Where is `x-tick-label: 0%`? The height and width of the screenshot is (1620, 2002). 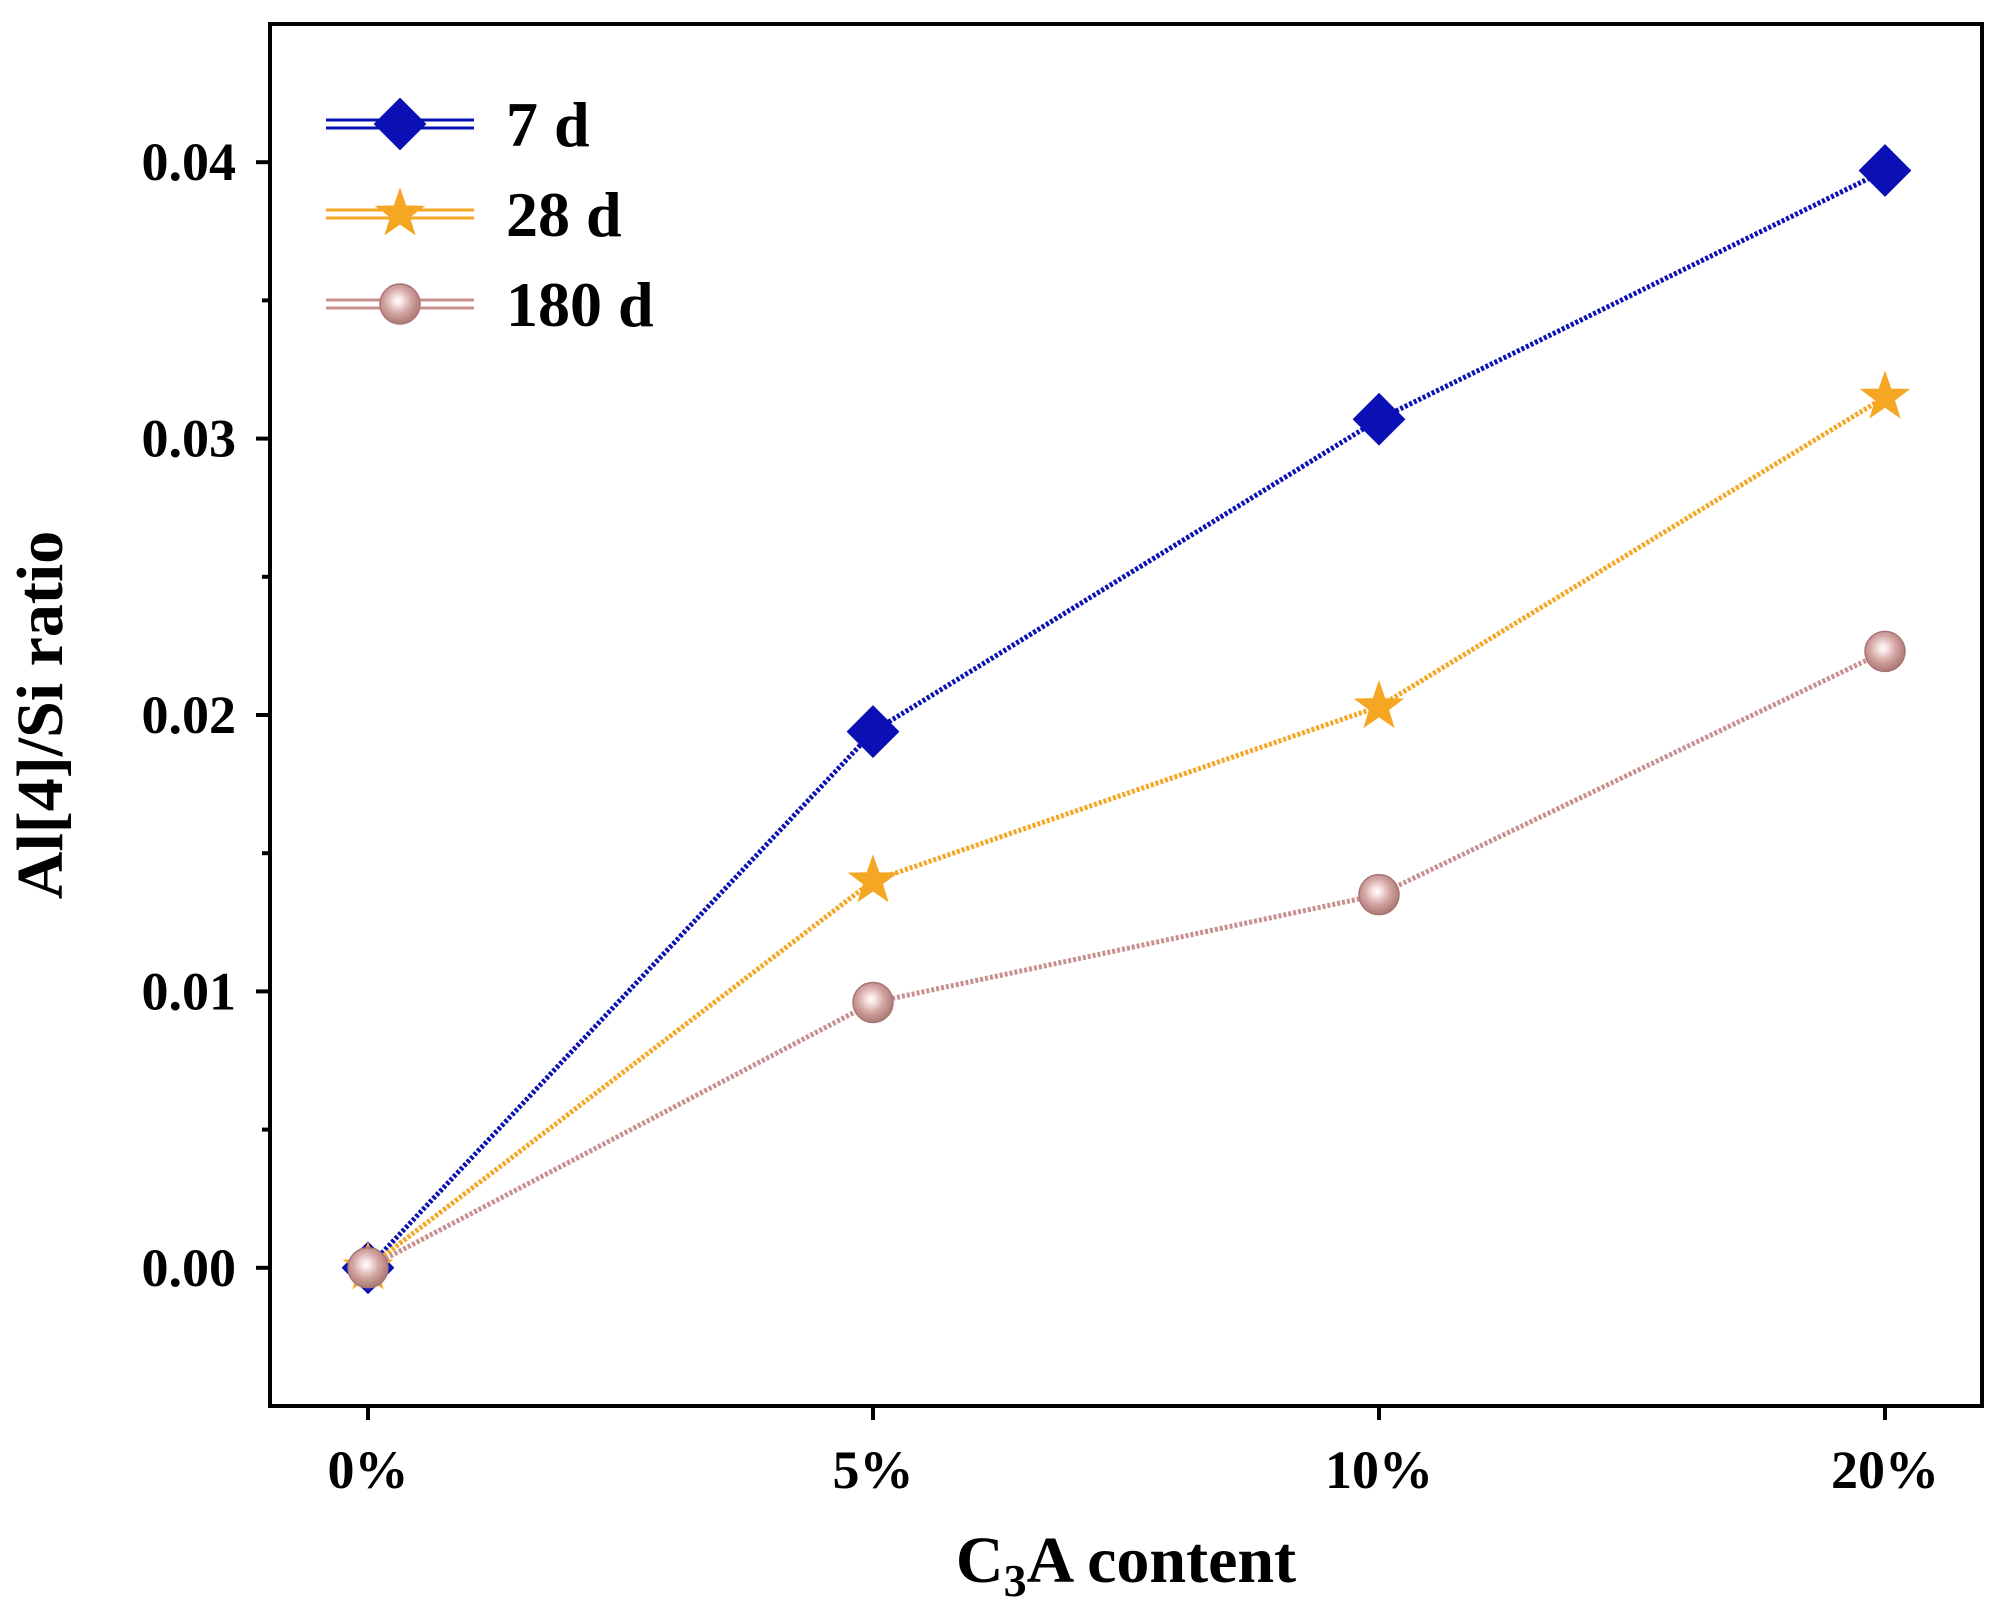
x-tick-label: 0% is located at coordinates (368, 1470).